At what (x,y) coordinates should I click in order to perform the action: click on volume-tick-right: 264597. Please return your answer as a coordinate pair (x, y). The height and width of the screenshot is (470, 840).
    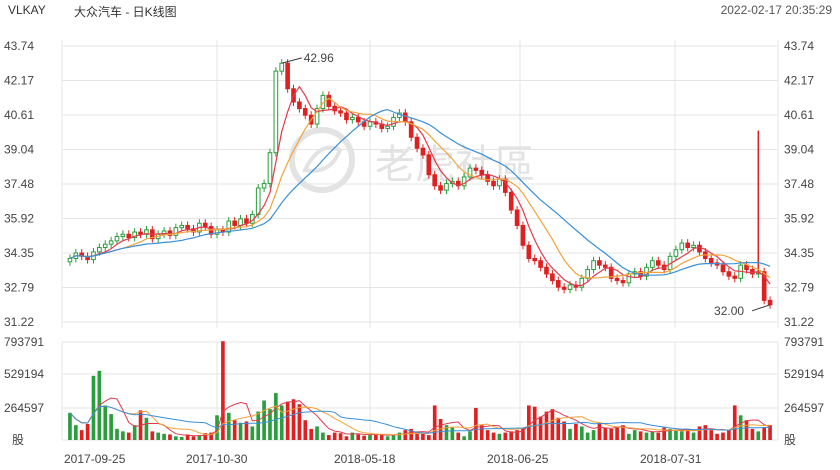
    Looking at the image, I should click on (804, 408).